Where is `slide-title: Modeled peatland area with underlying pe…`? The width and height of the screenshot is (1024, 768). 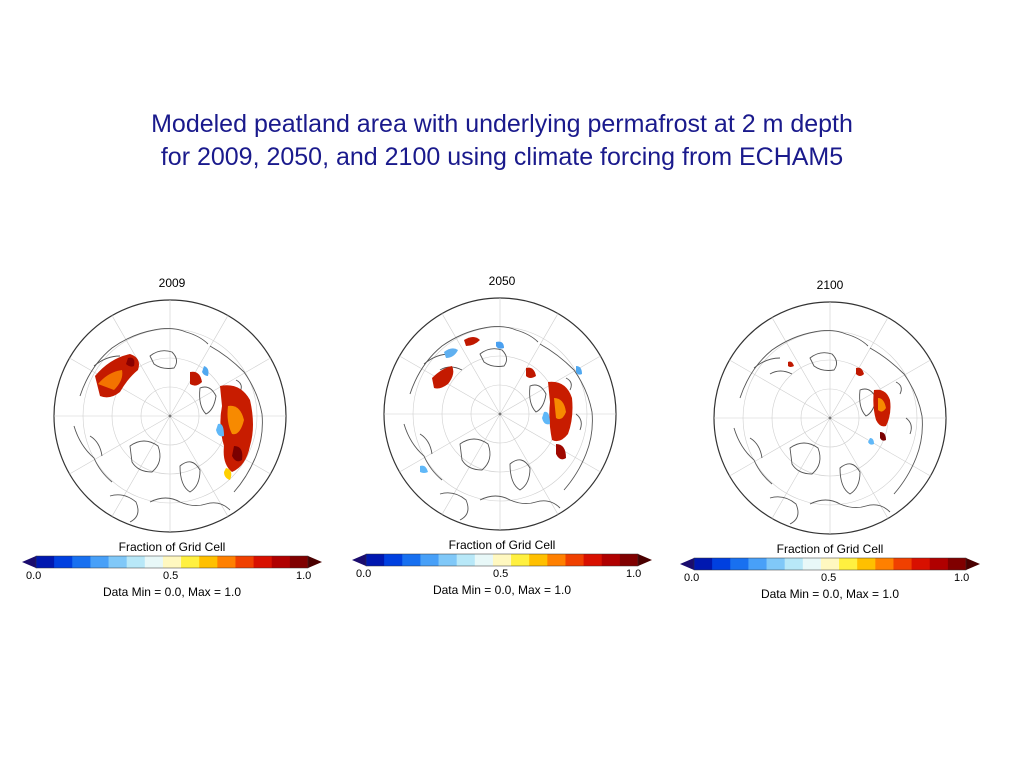 slide-title: Modeled peatland area with underlying pe… is located at coordinates (502, 141).